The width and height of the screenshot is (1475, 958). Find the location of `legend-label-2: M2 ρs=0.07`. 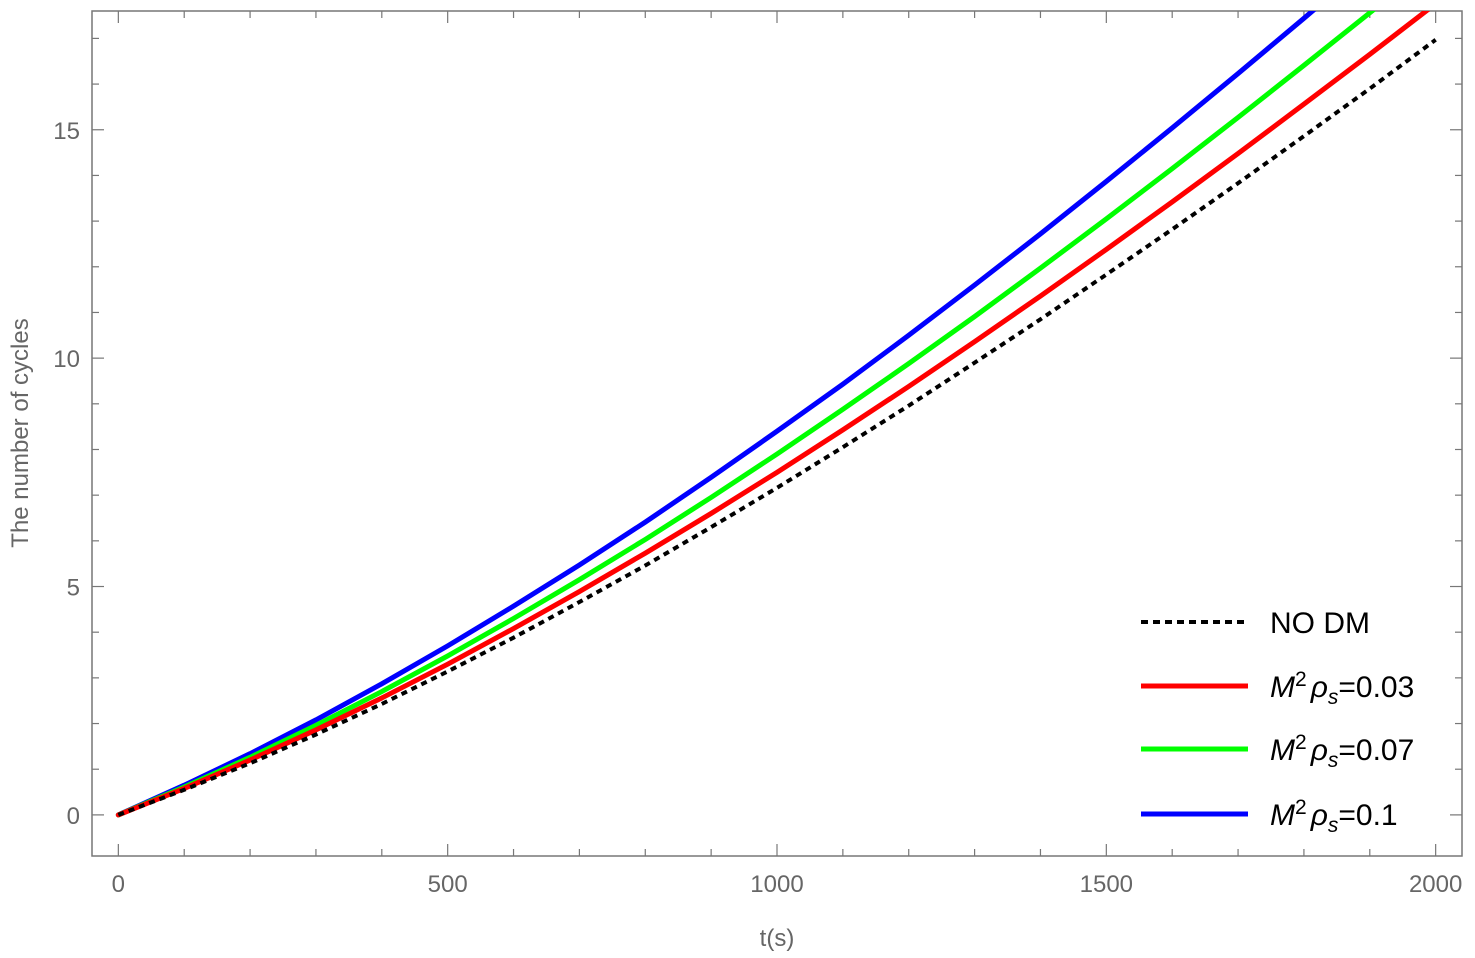

legend-label-2: M2 ρs=0.07 is located at coordinates (1342, 751).